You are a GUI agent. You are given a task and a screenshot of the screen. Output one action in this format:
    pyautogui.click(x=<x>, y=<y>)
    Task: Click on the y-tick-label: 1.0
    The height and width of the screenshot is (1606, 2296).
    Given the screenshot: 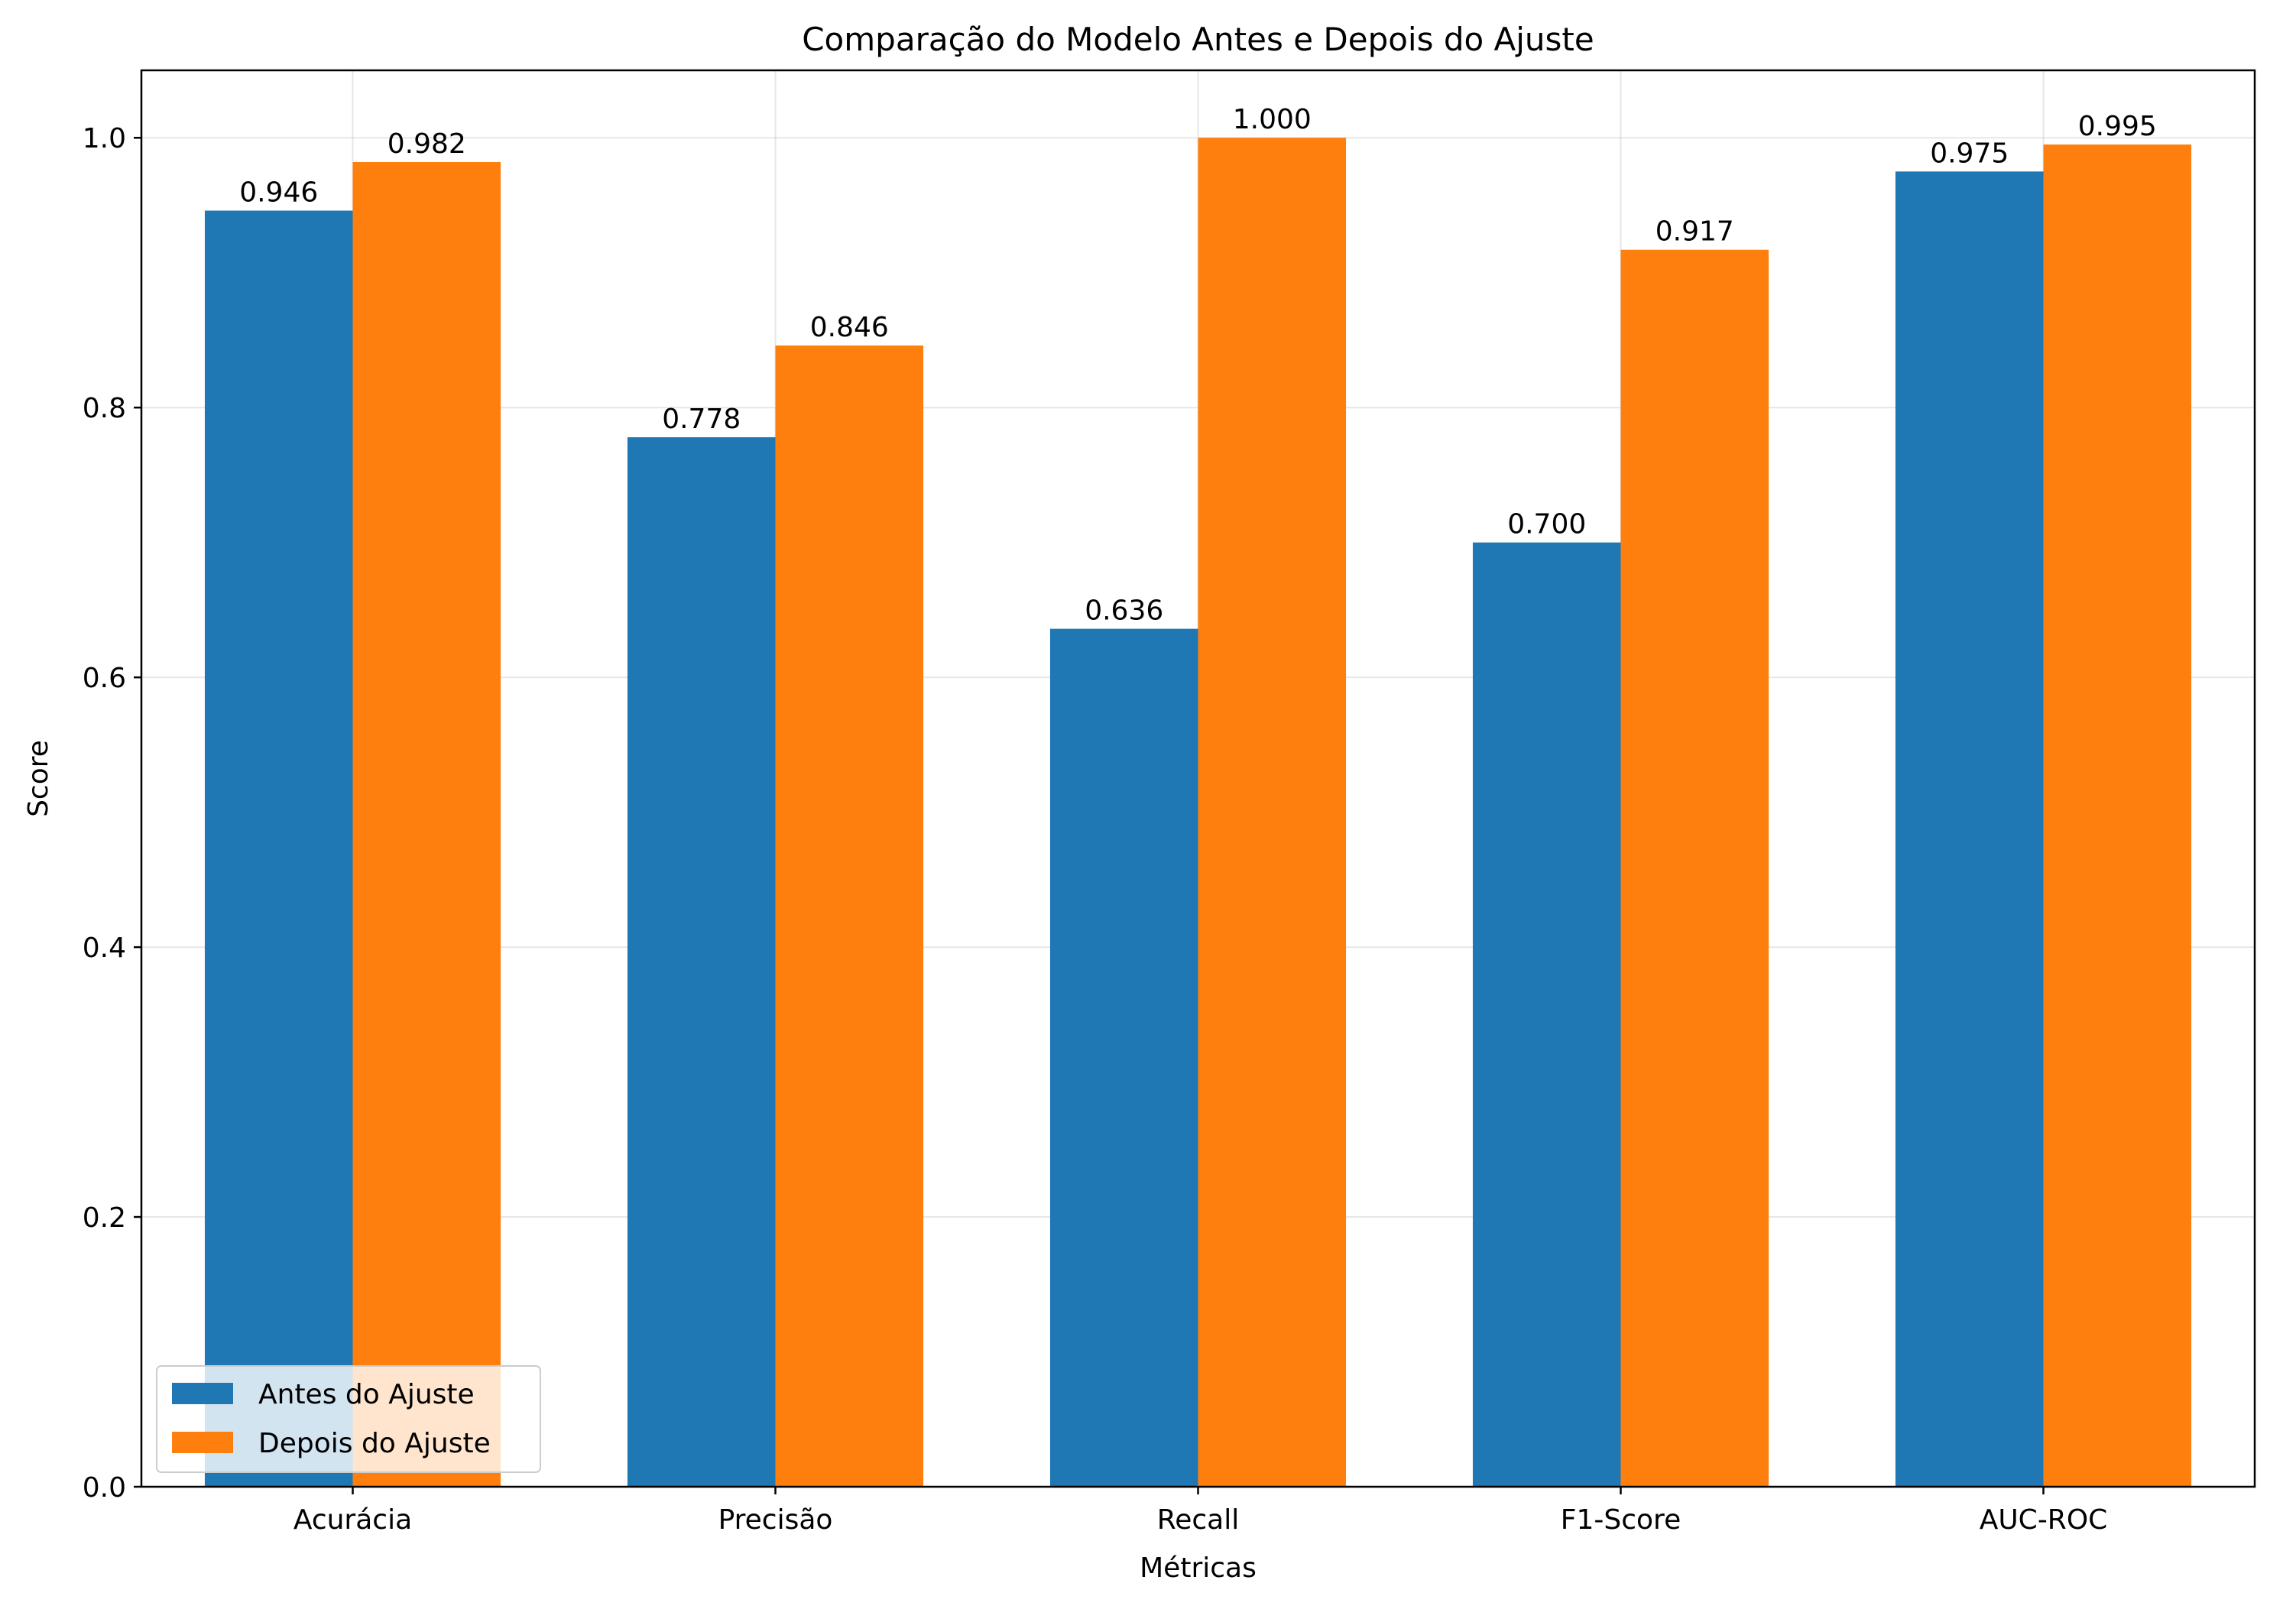 What is the action you would take?
    pyautogui.click(x=105, y=138)
    